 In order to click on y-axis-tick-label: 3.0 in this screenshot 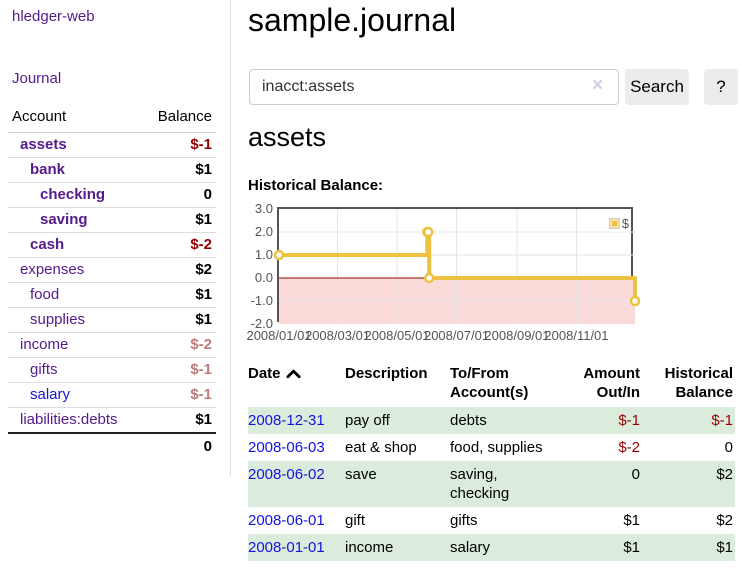, I will do `click(263, 208)`.